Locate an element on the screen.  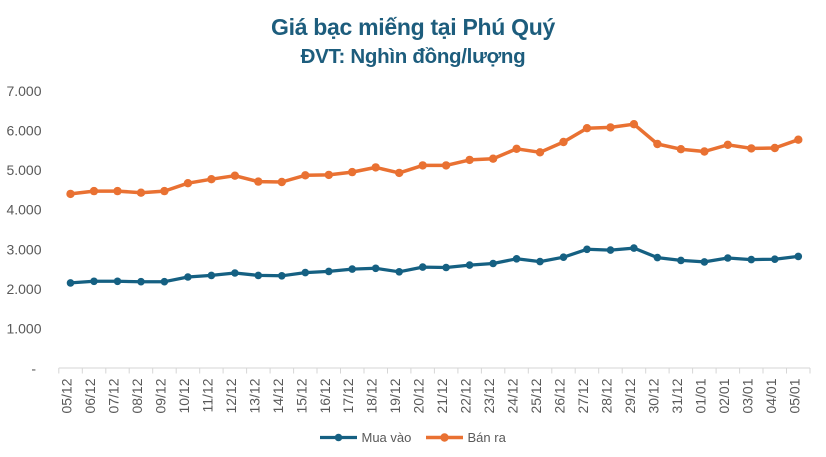
svg-text: 2.000 is located at coordinates (23, 289).